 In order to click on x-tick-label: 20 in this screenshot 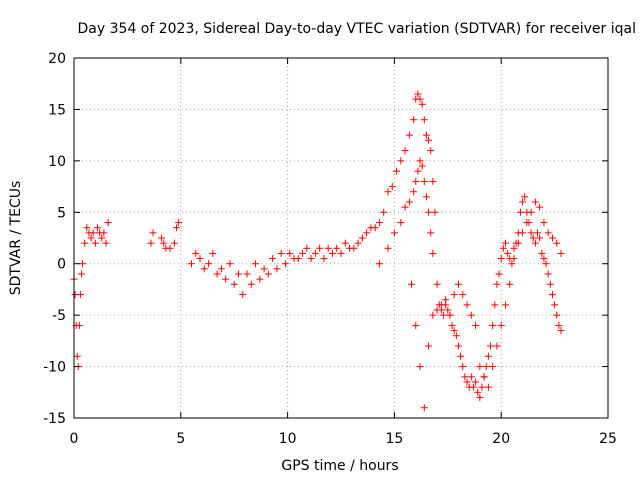, I will do `click(501, 439)`.